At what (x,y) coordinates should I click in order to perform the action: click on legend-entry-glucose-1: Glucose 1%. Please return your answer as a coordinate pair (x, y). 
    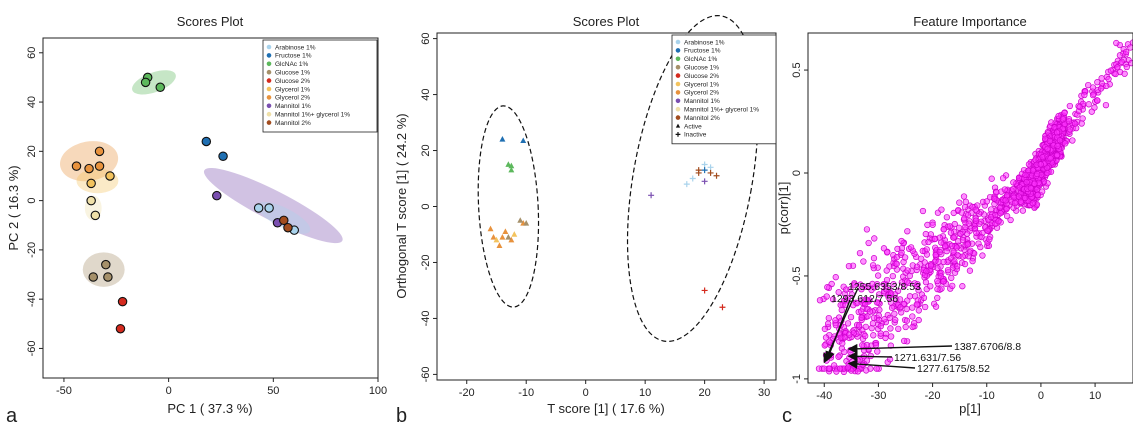
    Looking at the image, I should click on (292, 73).